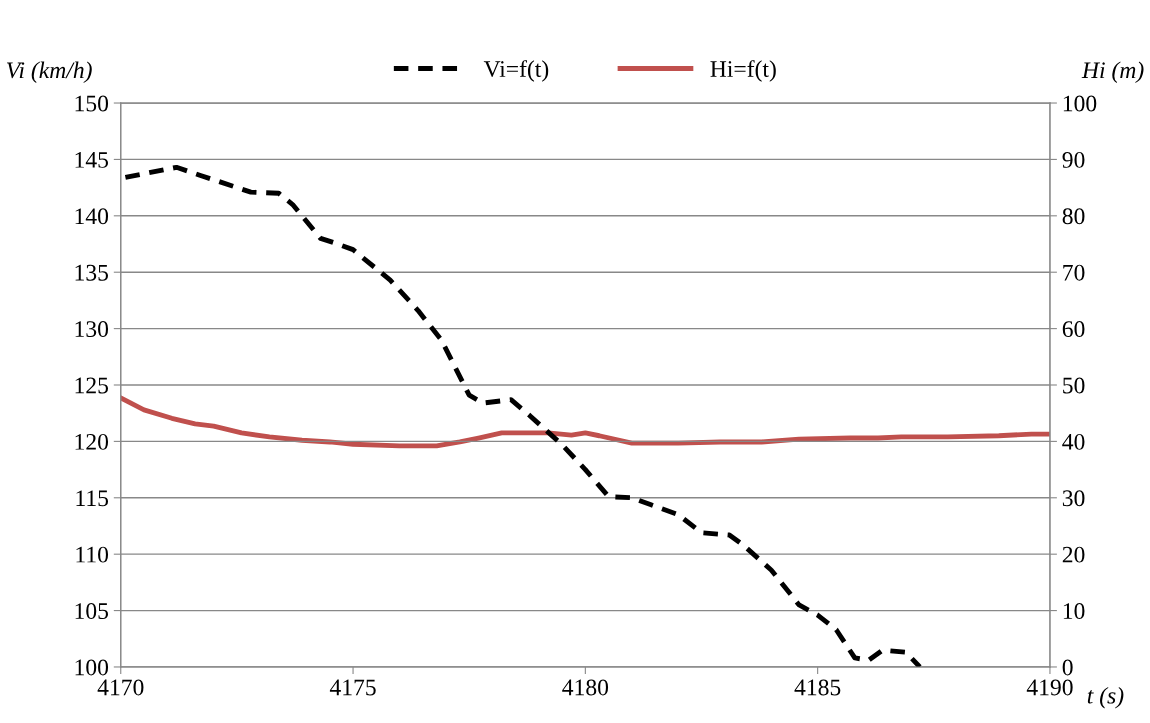 This screenshot has width=1150, height=723. I want to click on y-tick-label: 135, so click(92, 272).